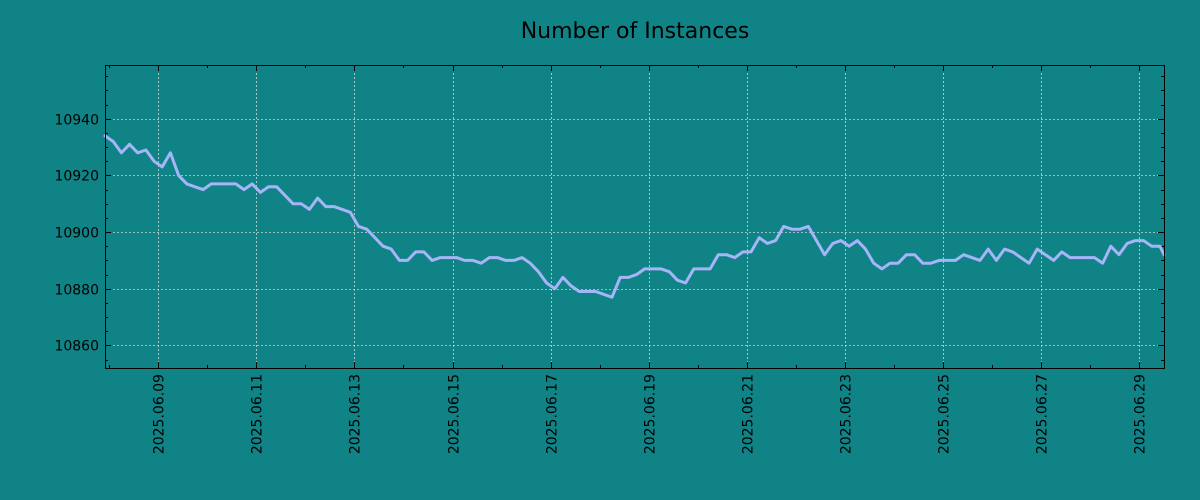  I want to click on y-tick-label: 10880, so click(76, 291).